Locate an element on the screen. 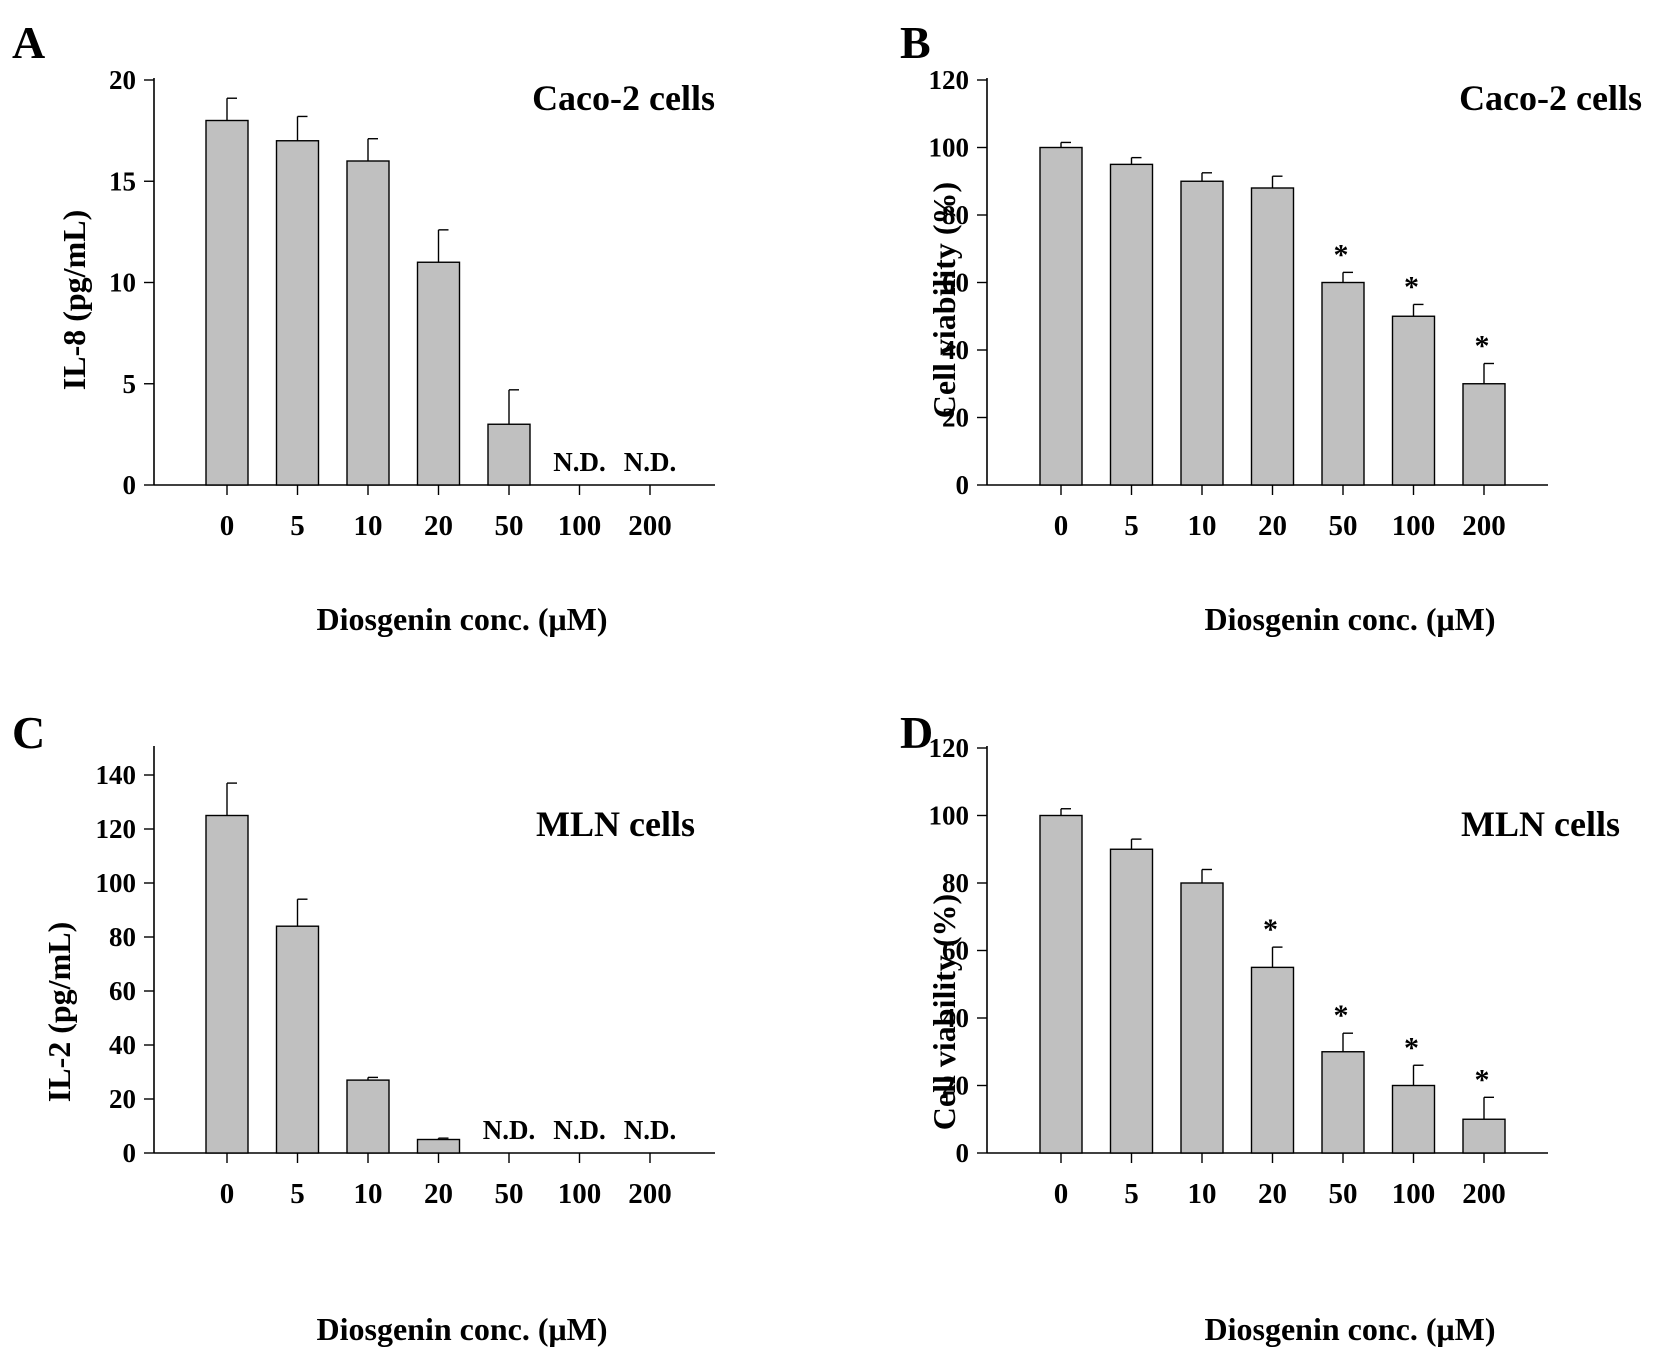 The width and height of the screenshot is (1663, 1354). panel-letter: C is located at coordinates (28, 732).